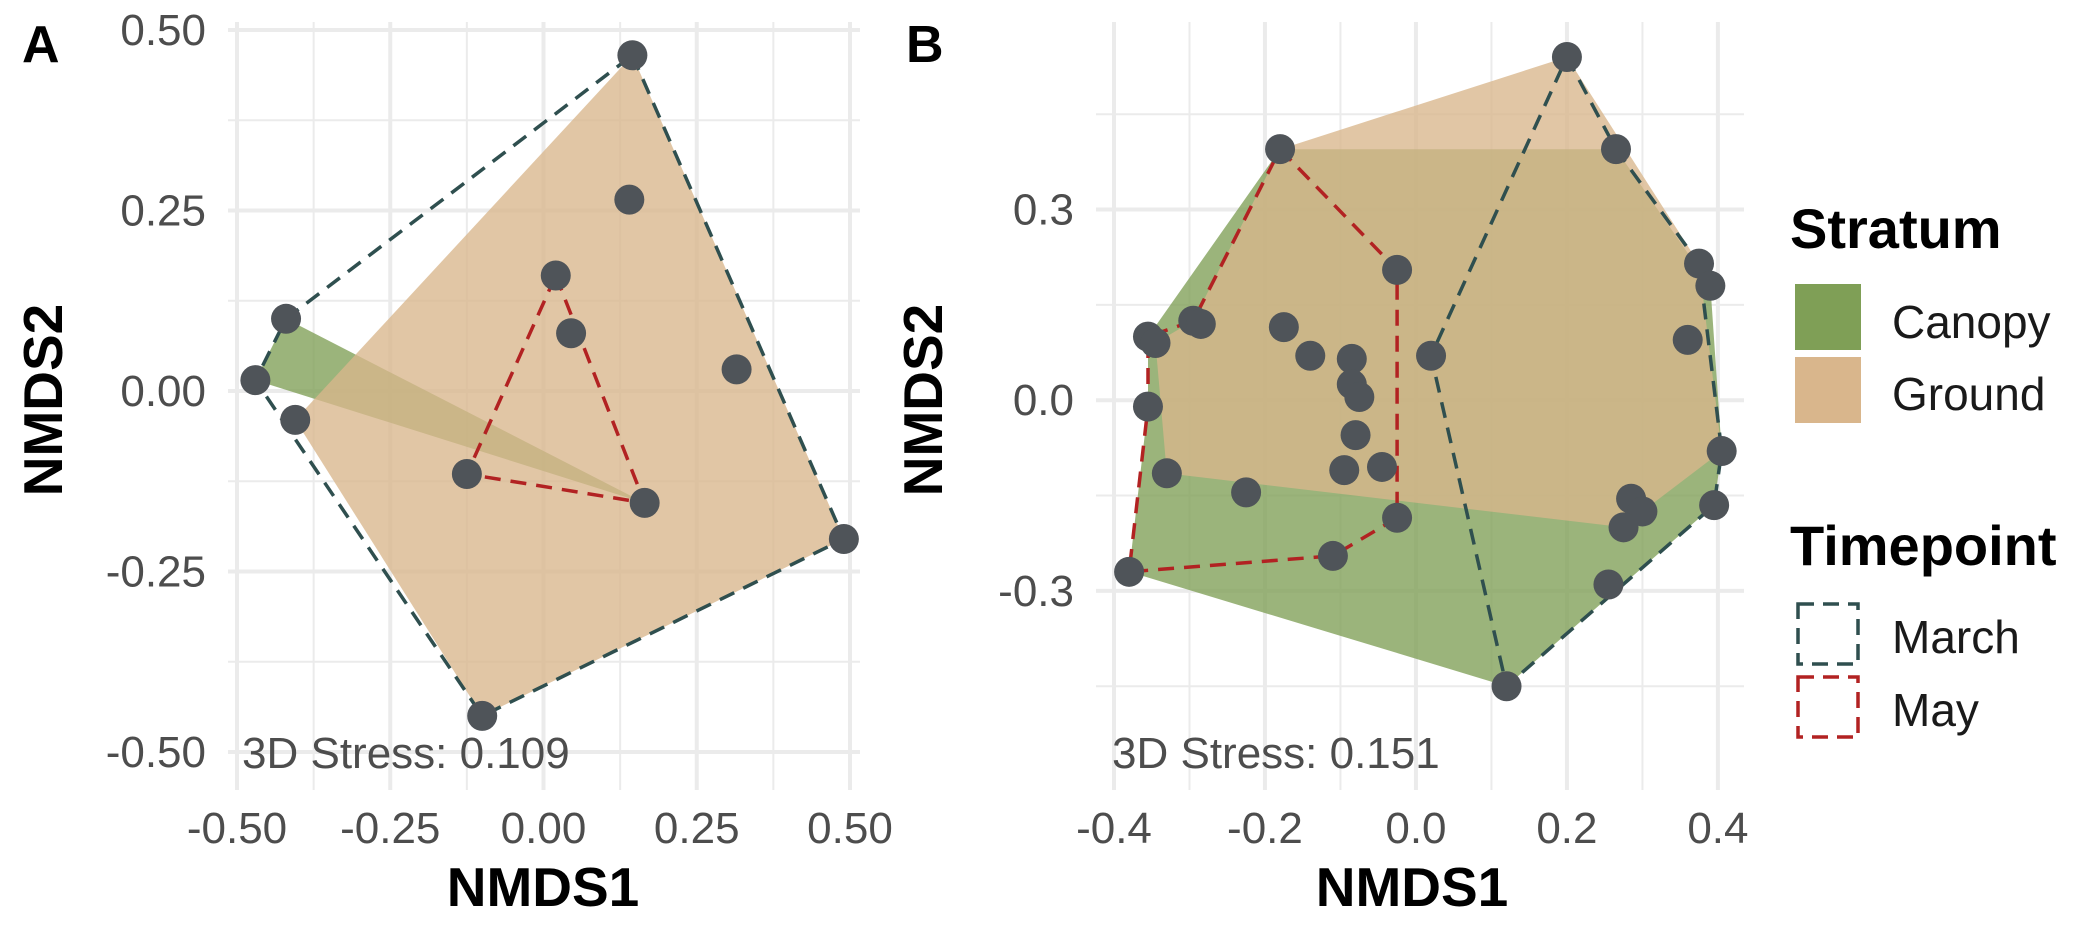 The height and width of the screenshot is (944, 2090). I want to click on x-tick-label: 0.4, so click(1717, 828).